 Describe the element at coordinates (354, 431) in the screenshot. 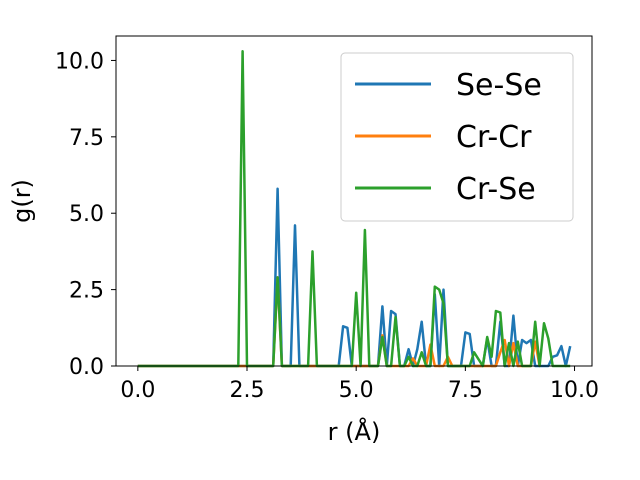

I see `x-axis-label: r (Å)` at that location.